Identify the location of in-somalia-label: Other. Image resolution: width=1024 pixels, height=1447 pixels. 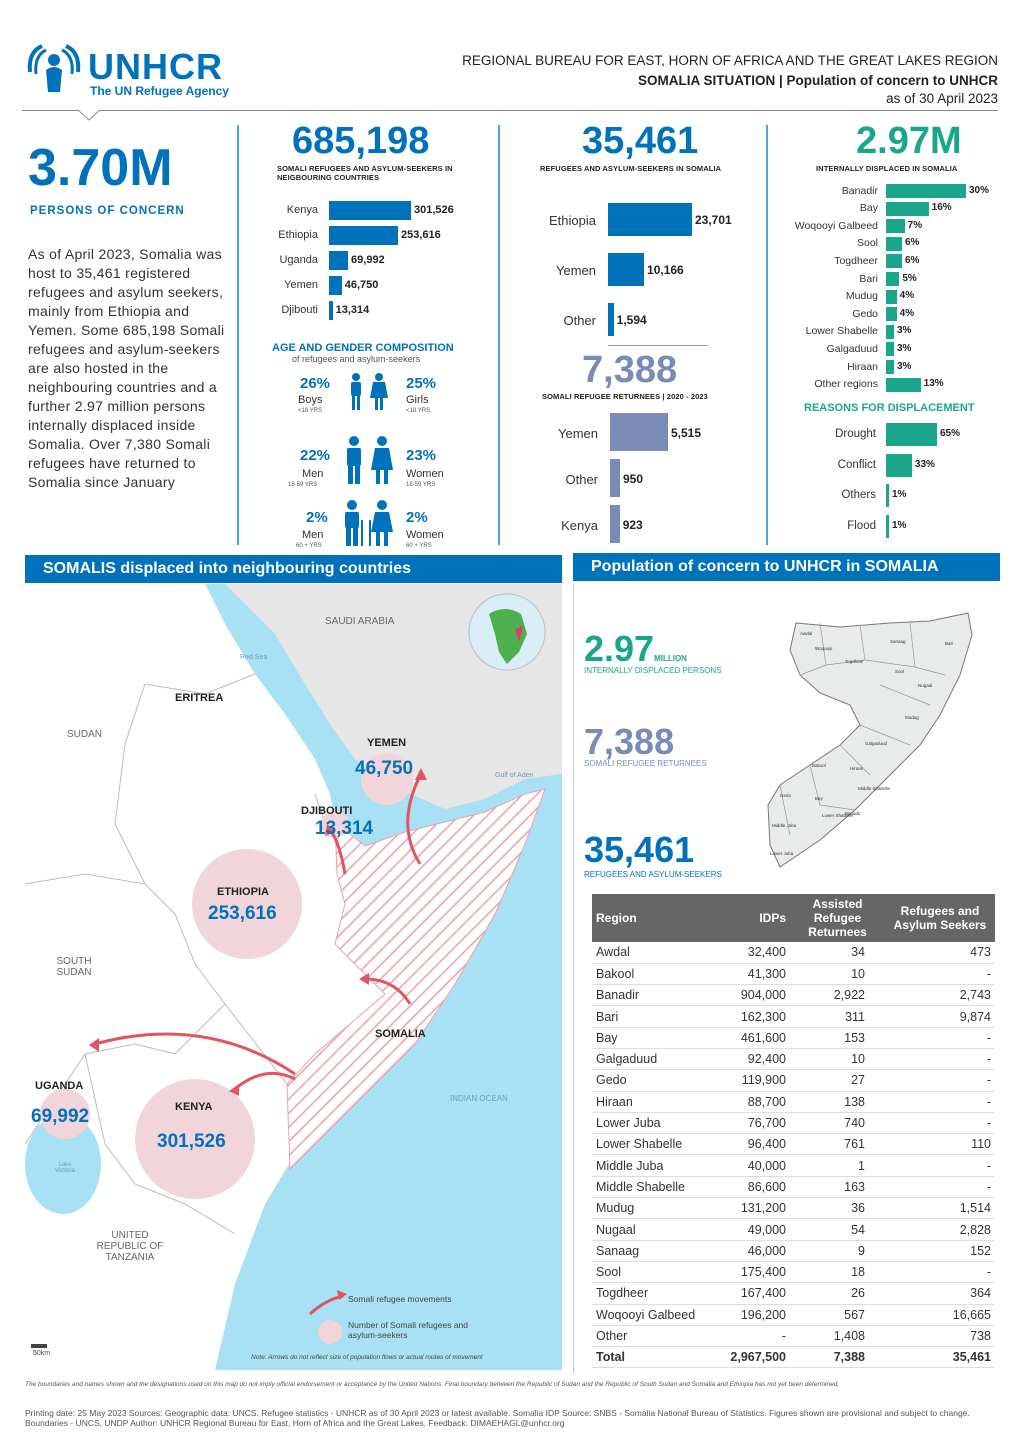
(579, 320).